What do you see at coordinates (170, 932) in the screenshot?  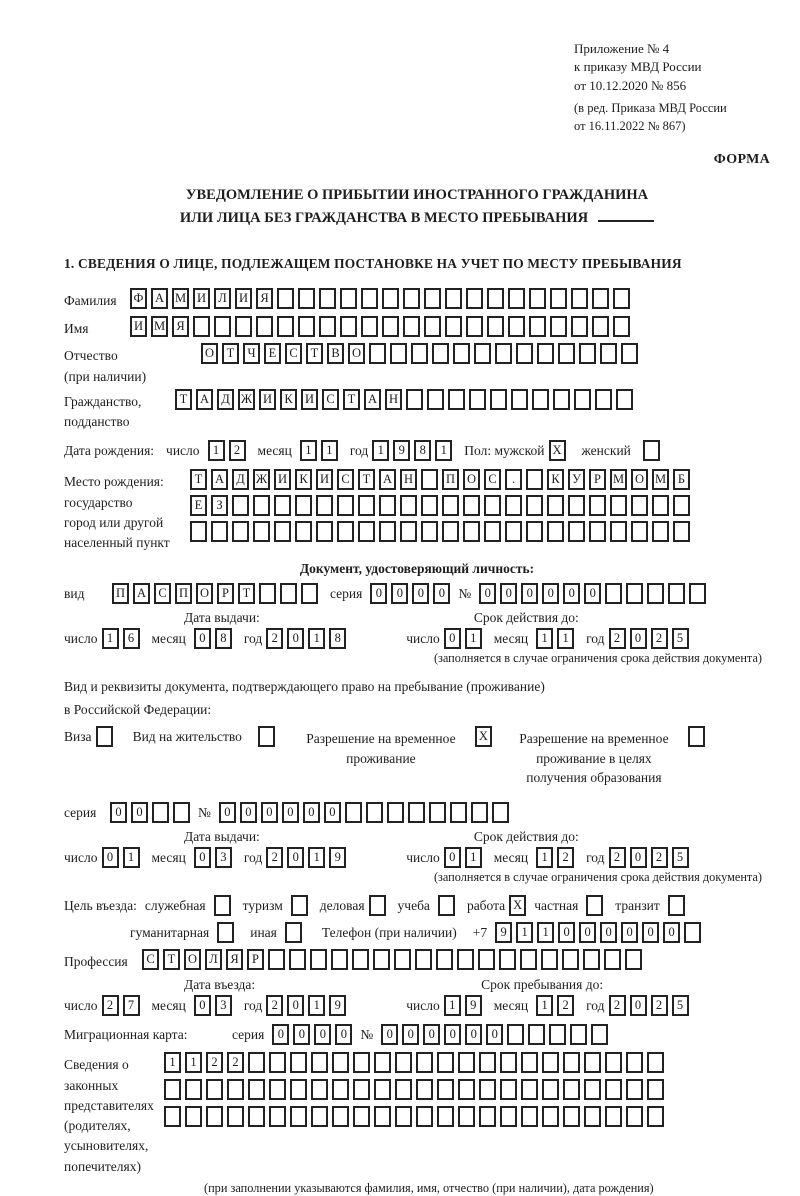 I see `purpose-humanitarian-label: гуманитарная` at bounding box center [170, 932].